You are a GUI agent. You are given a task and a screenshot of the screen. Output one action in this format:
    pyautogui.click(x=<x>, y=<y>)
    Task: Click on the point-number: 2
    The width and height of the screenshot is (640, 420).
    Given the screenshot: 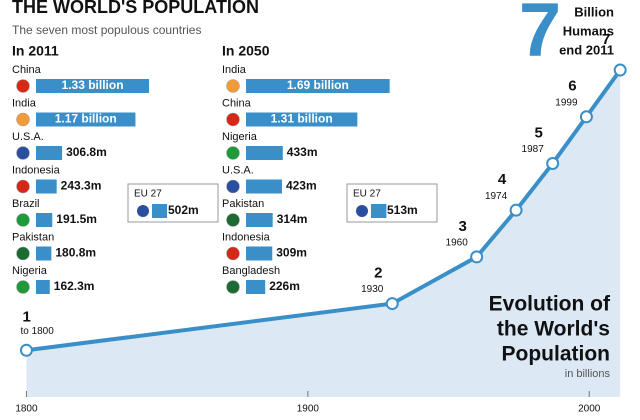 What is the action you would take?
    pyautogui.click(x=378, y=273)
    